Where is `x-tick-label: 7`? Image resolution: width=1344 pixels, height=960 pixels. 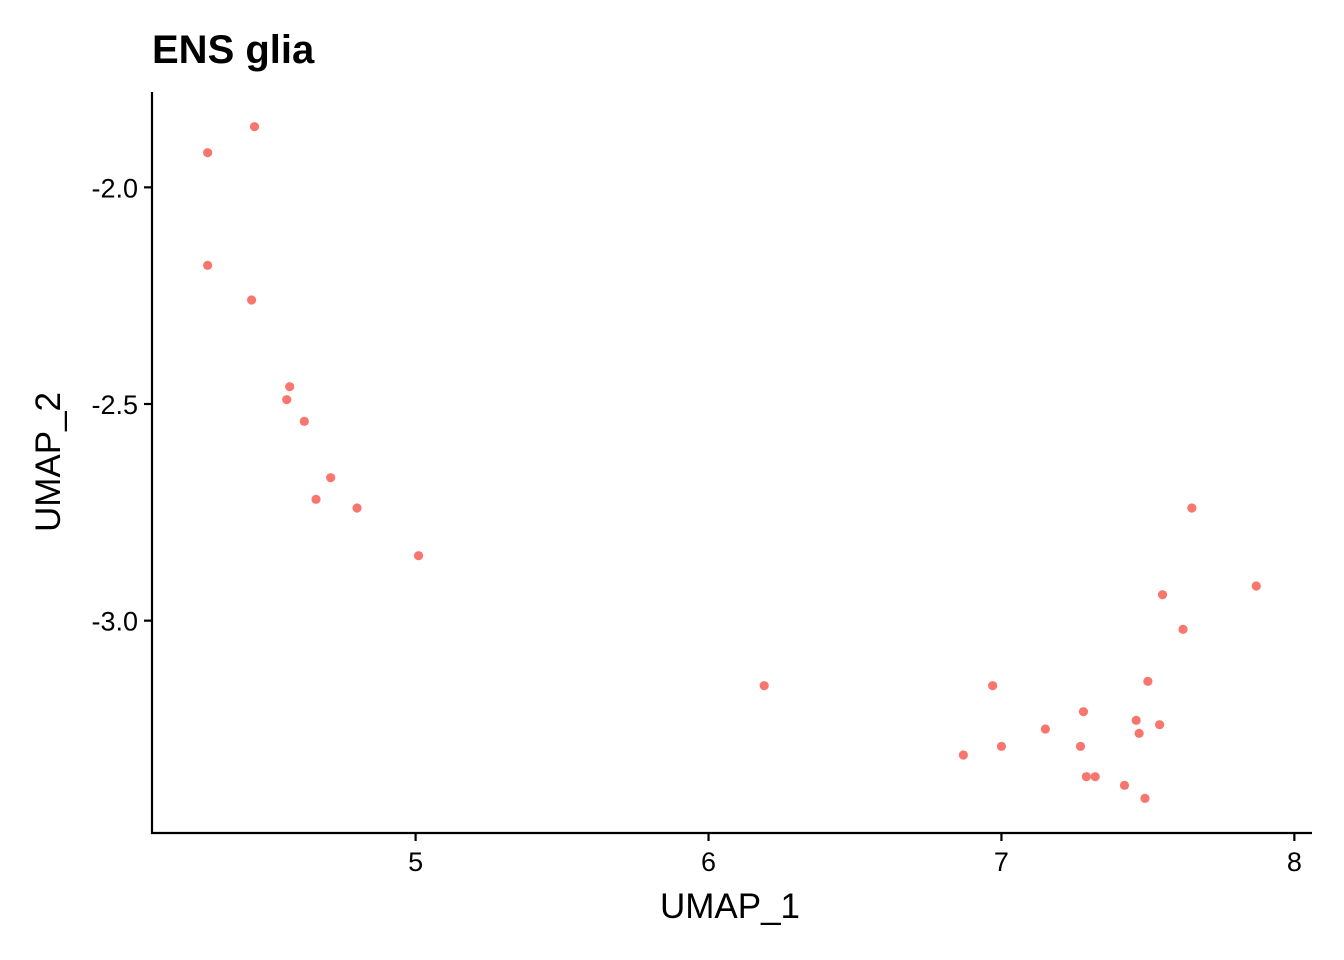 x-tick-label: 7 is located at coordinates (1001, 862).